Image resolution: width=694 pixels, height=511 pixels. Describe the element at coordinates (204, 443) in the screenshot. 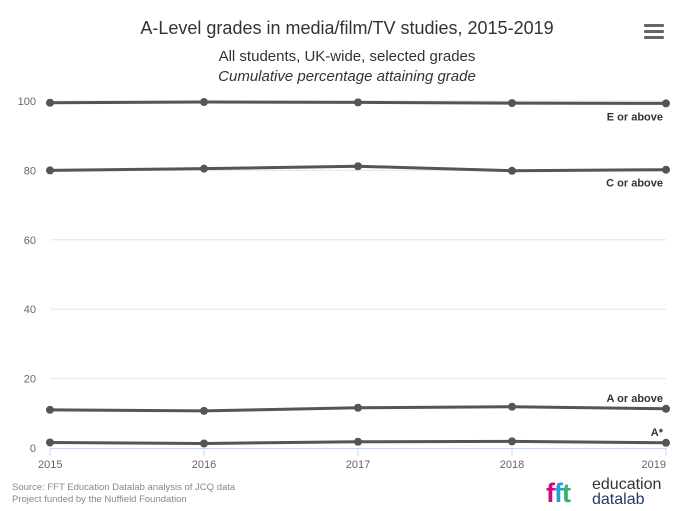

I see `data-point-3-2016` at that location.